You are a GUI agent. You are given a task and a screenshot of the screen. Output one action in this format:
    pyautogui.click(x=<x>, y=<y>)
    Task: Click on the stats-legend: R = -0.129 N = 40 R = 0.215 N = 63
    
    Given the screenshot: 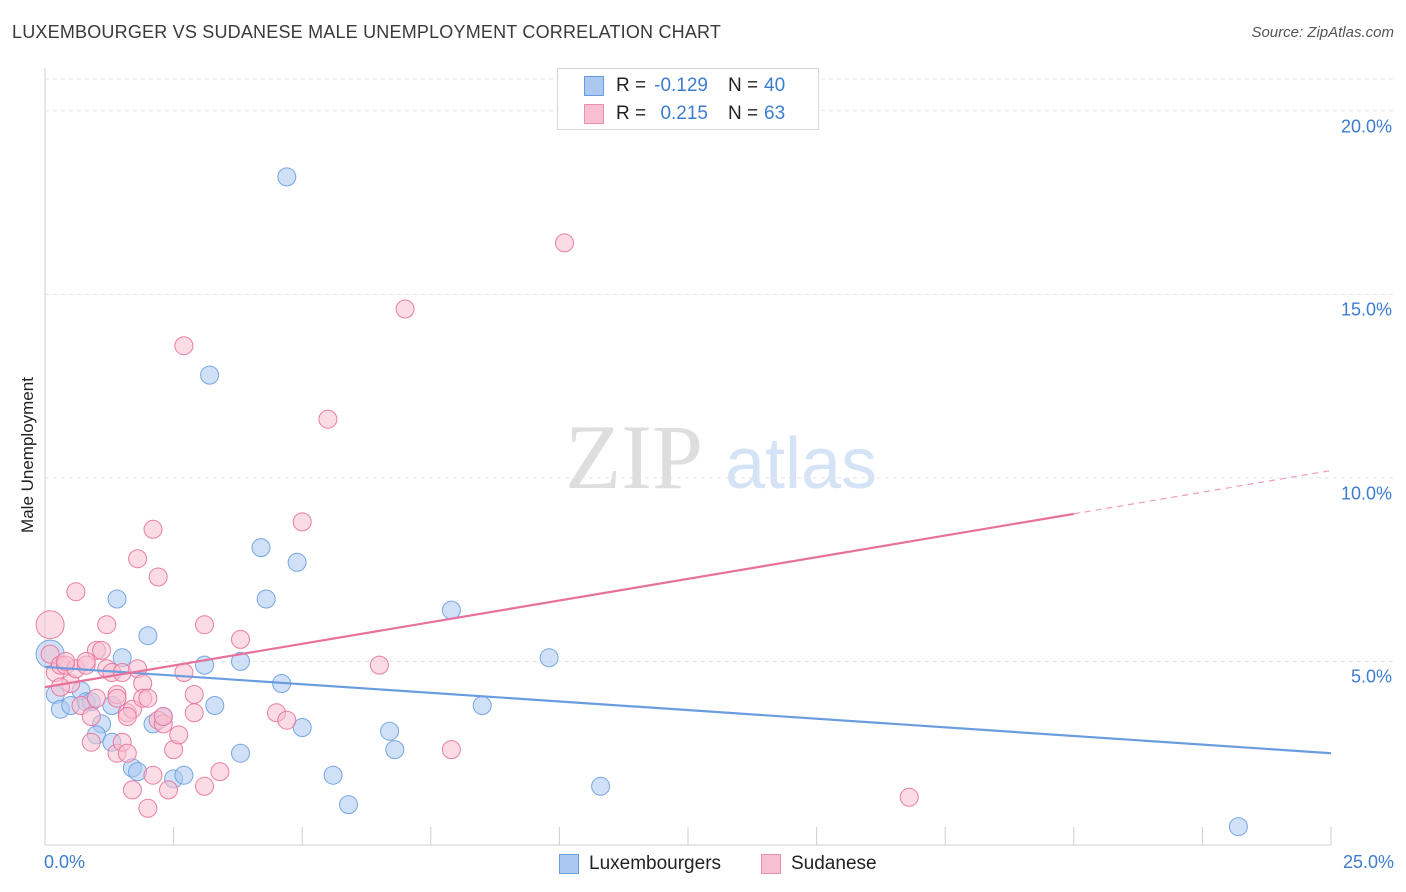 What is the action you would take?
    pyautogui.click(x=688, y=99)
    